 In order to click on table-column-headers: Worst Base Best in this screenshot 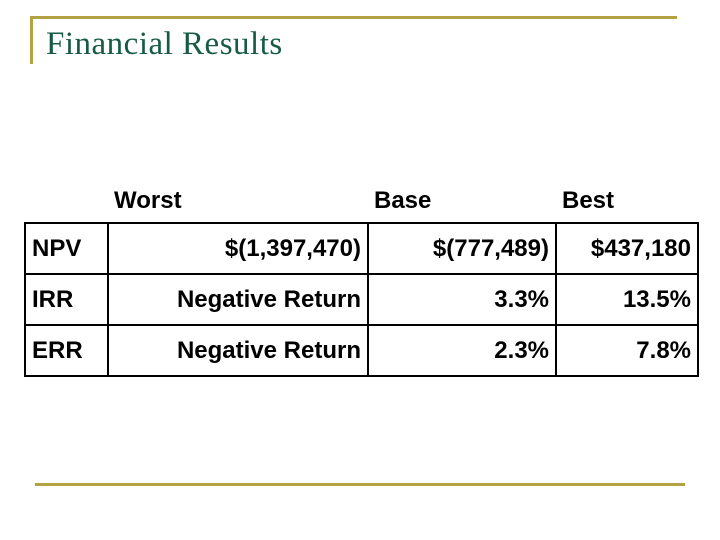, I will do `click(360, 201)`.